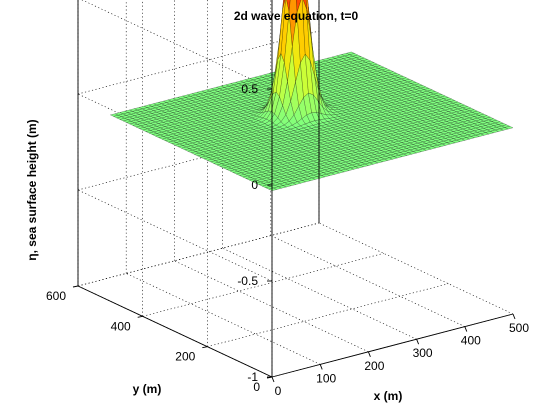 The height and width of the screenshot is (420, 560). Describe the element at coordinates (519, 328) in the screenshot. I see `x-tick-label: 500` at that location.